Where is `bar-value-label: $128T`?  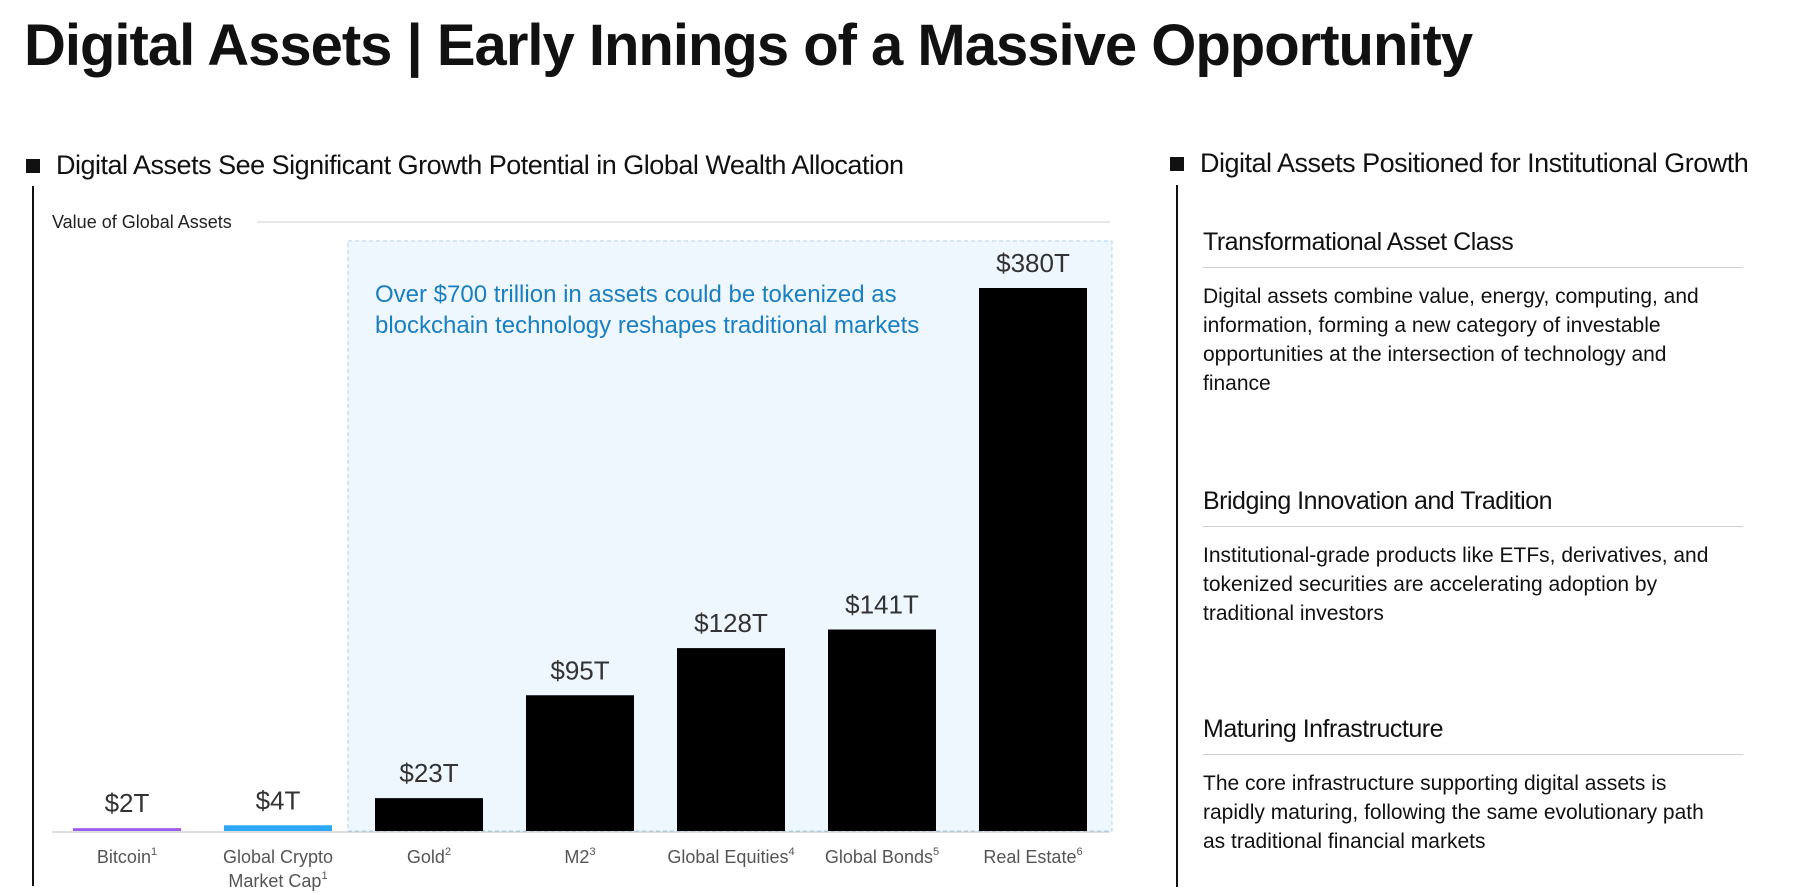 bar-value-label: $128T is located at coordinates (731, 623).